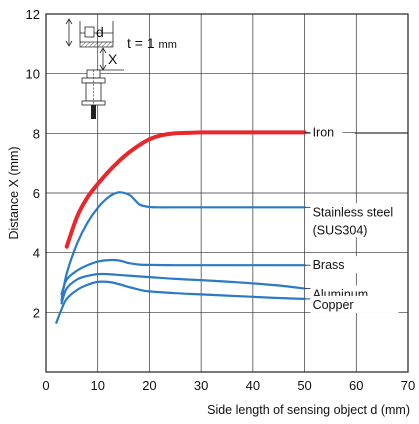  I want to click on series-line-aluminum, so click(183, 288).